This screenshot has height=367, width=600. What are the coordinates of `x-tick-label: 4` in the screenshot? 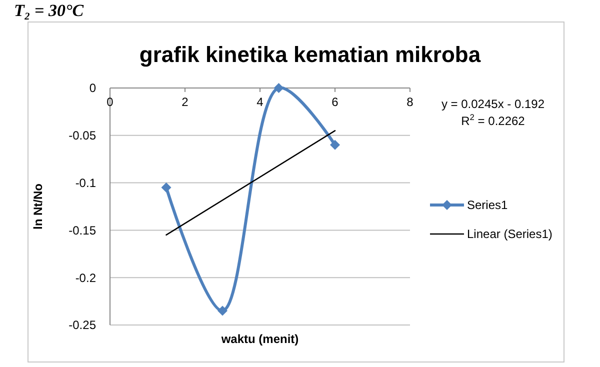 It's located at (260, 102).